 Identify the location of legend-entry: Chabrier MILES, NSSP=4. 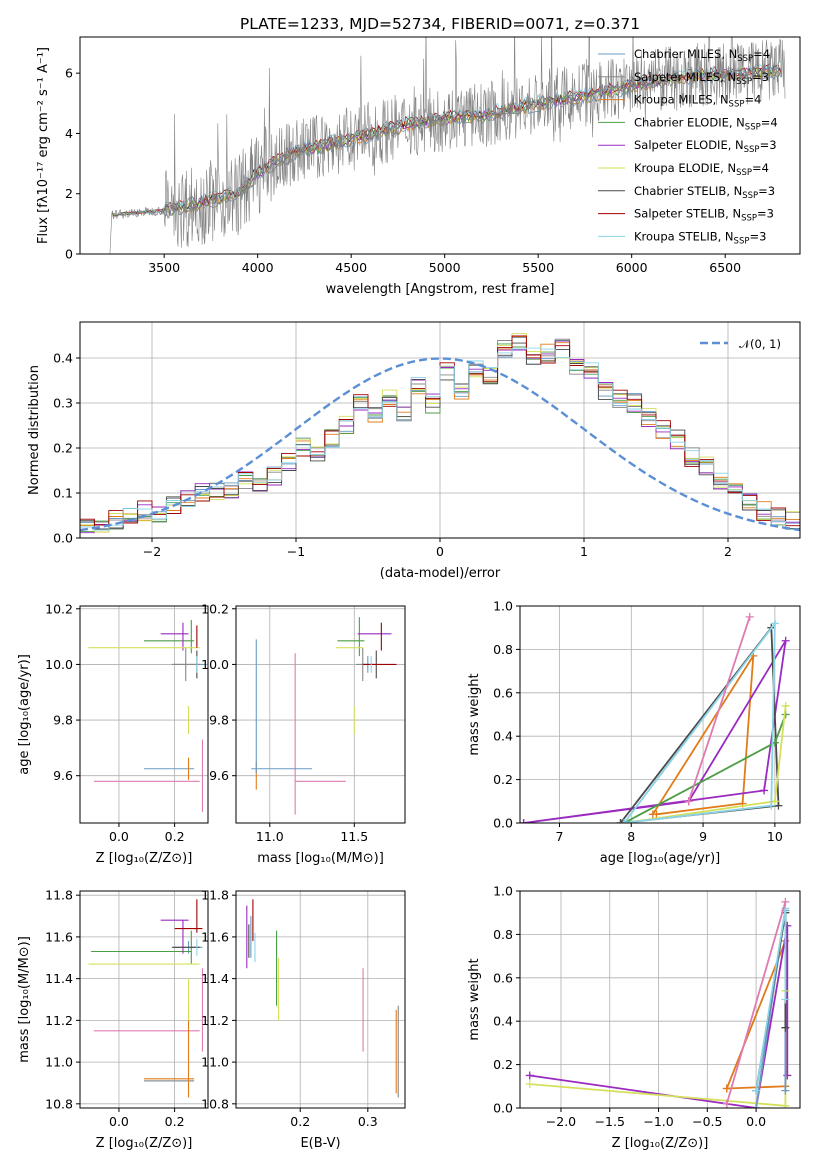
(702, 55).